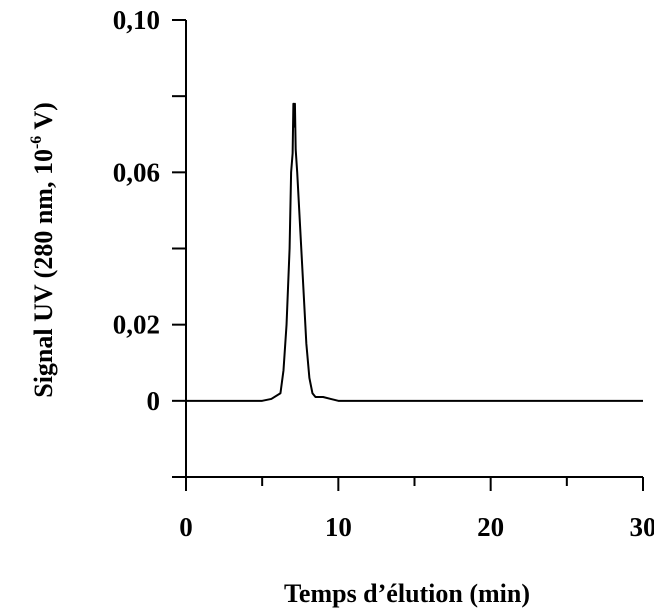 This screenshot has height=612, width=654. Describe the element at coordinates (154, 401) in the screenshot. I see `y-tick-label: 0` at that location.